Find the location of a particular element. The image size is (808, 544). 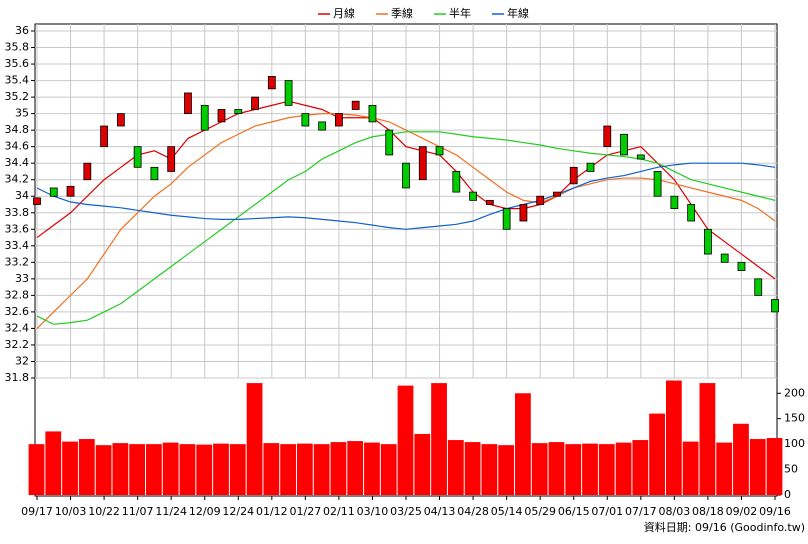

x-tick-label: 12/24 is located at coordinates (238, 511).